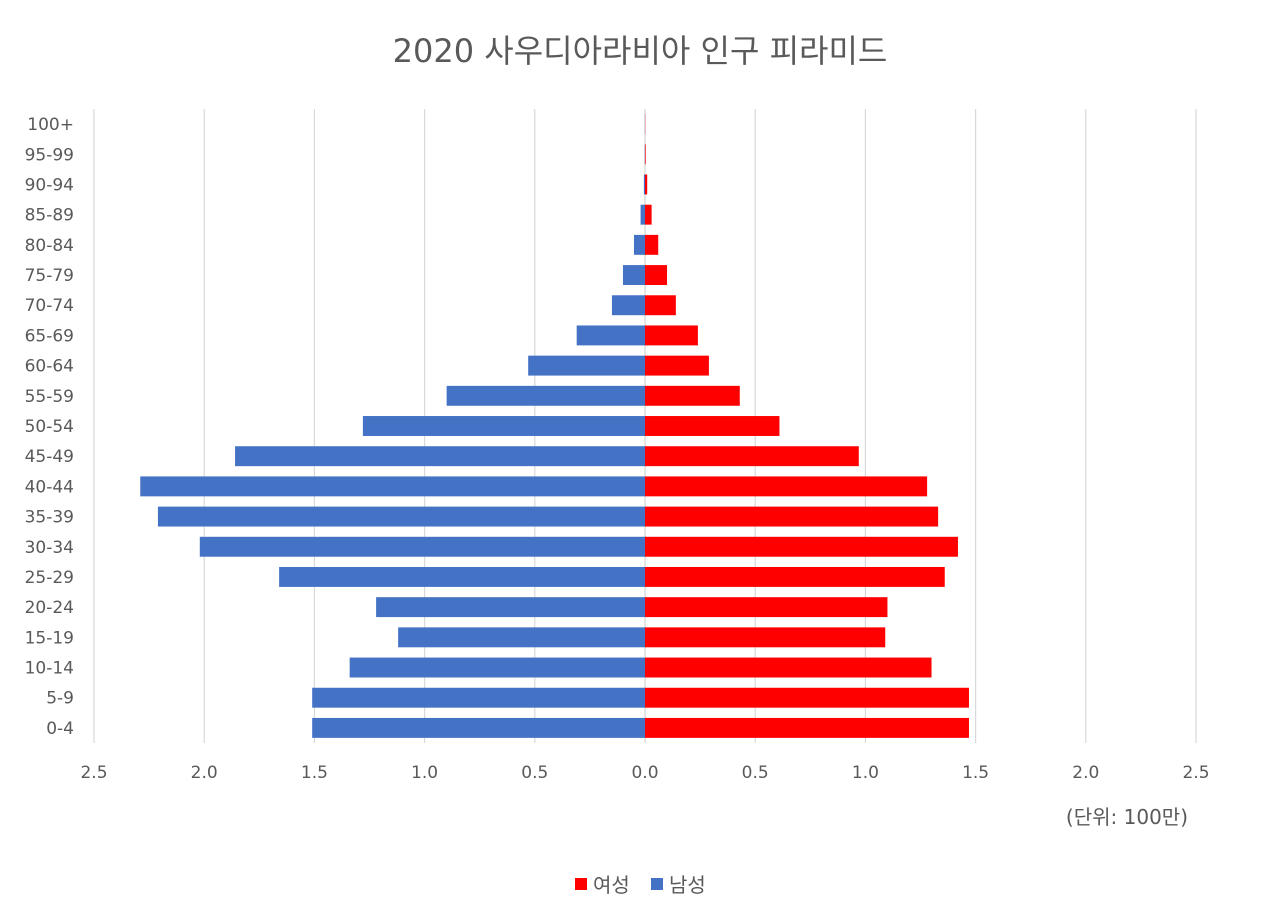 This screenshot has width=1280, height=923. What do you see at coordinates (49, 669) in the screenshot?
I see `age-group-label: 10-14` at bounding box center [49, 669].